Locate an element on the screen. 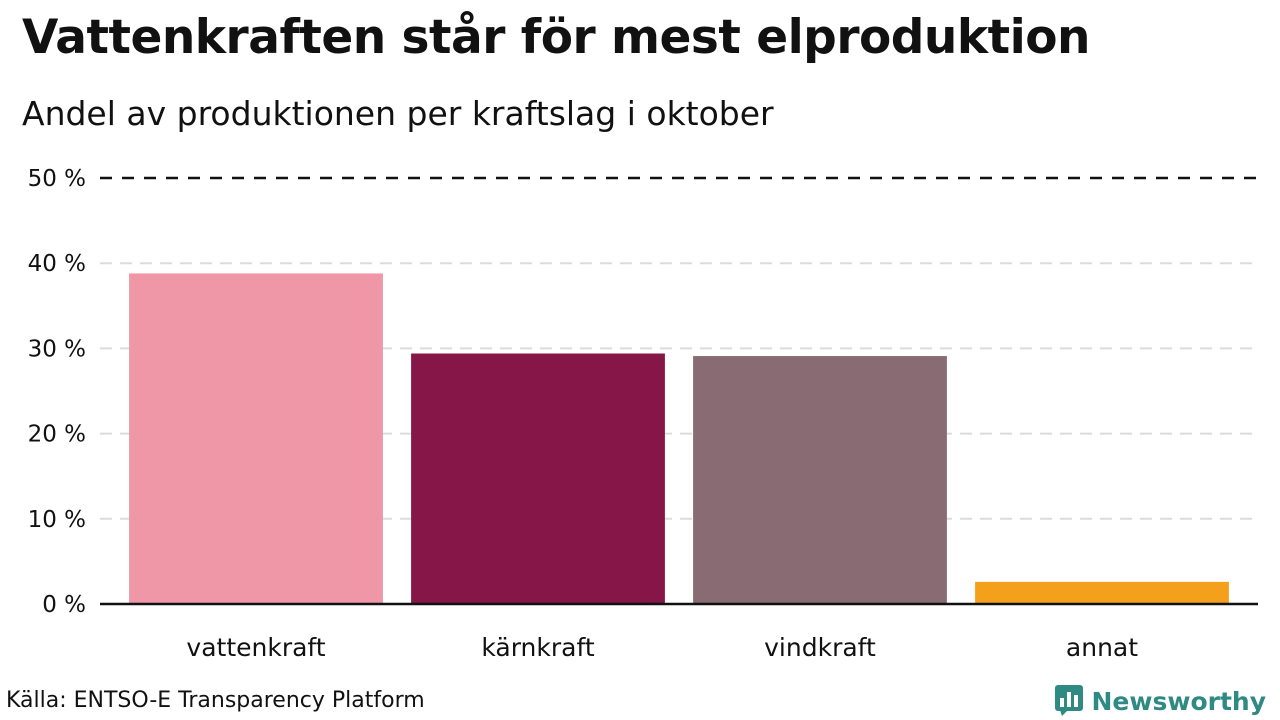 This screenshot has height=720, width=1280. x-tick-label: vattenkraft is located at coordinates (255, 647).